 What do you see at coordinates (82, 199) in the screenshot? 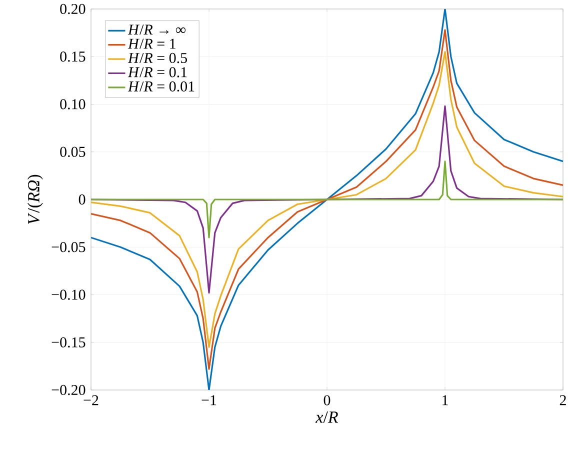
I see `y-tick-label: 0` at bounding box center [82, 199].